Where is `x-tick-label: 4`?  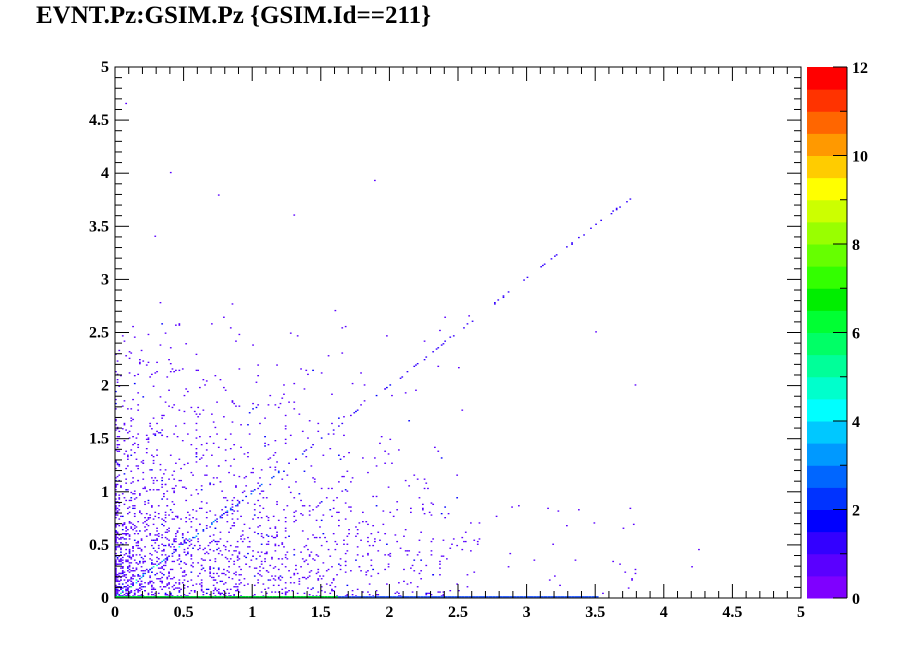
x-tick-label: 4 is located at coordinates (664, 612).